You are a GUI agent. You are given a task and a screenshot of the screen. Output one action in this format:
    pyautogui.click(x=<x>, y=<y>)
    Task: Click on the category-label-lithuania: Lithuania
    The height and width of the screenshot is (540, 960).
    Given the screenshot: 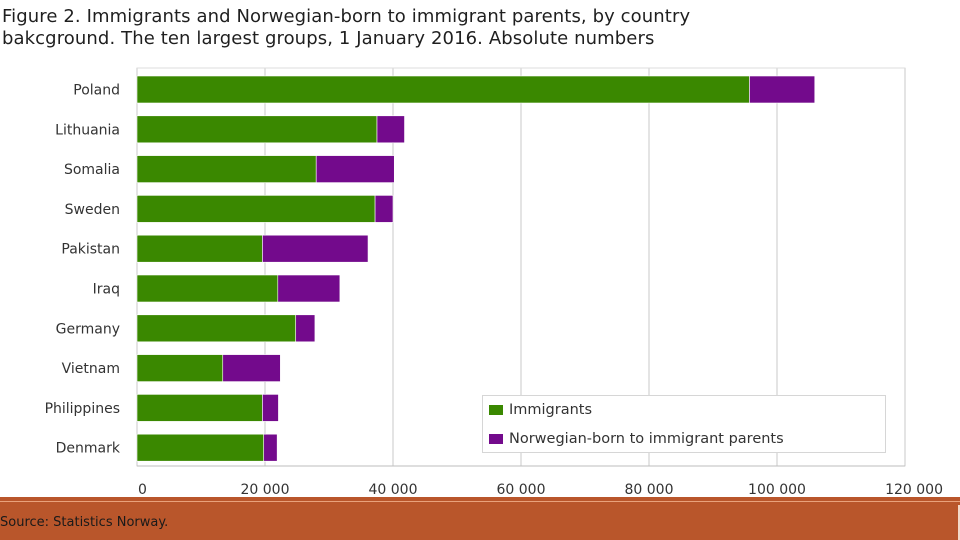 What is the action you would take?
    pyautogui.click(x=87, y=130)
    